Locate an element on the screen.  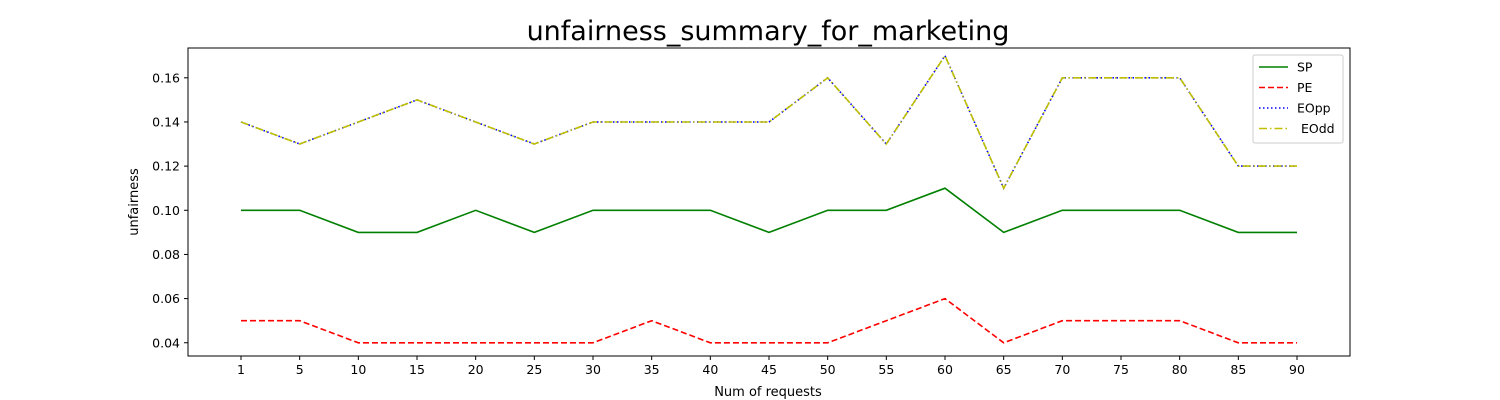
x-tick-label: 45 is located at coordinates (769, 369).